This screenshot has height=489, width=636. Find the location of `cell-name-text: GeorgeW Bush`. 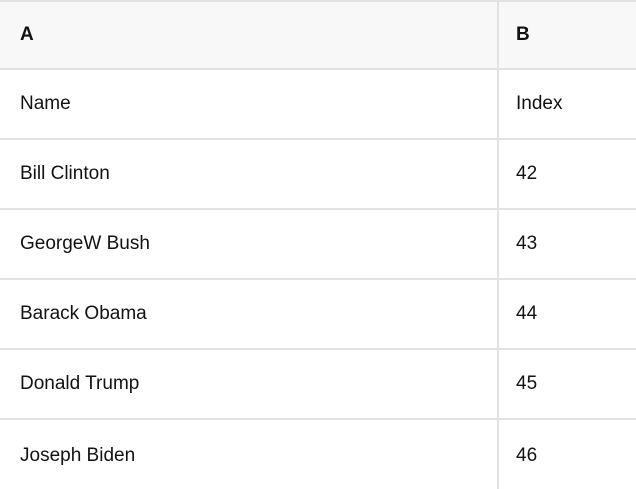

cell-name-text: GeorgeW Bush is located at coordinates (85, 243).